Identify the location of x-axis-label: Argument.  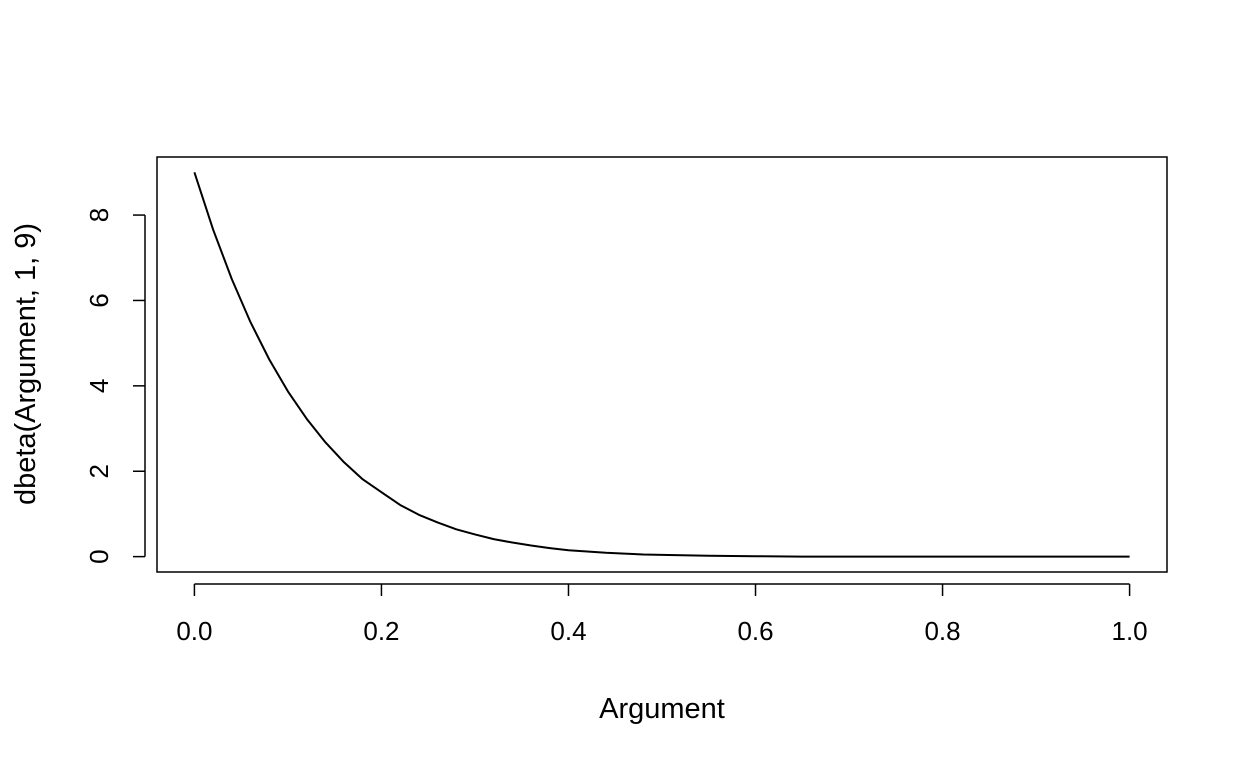
(662, 709).